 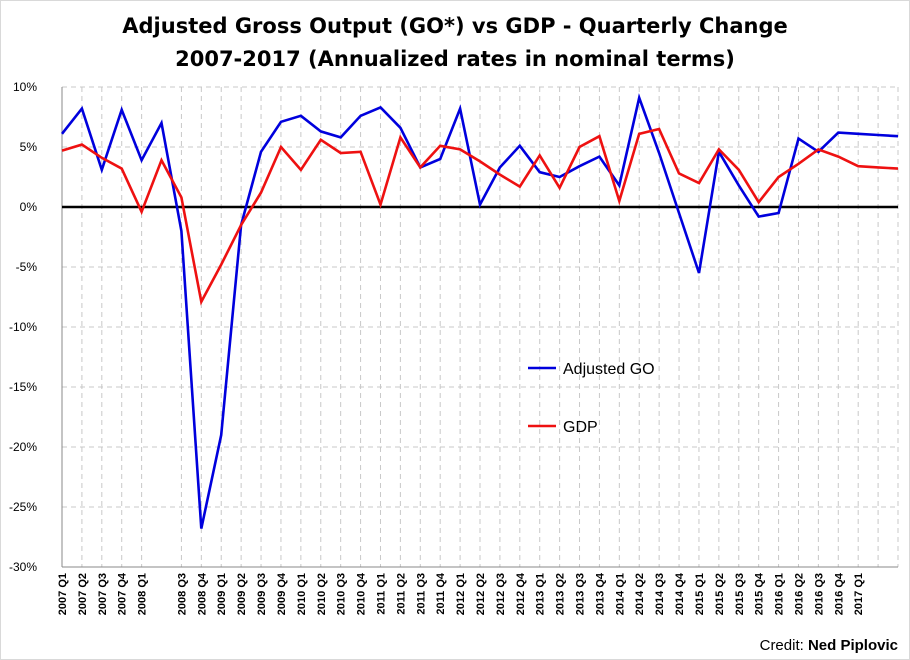 What do you see at coordinates (242, 594) in the screenshot?
I see `x-tick-label: 2009 Q2` at bounding box center [242, 594].